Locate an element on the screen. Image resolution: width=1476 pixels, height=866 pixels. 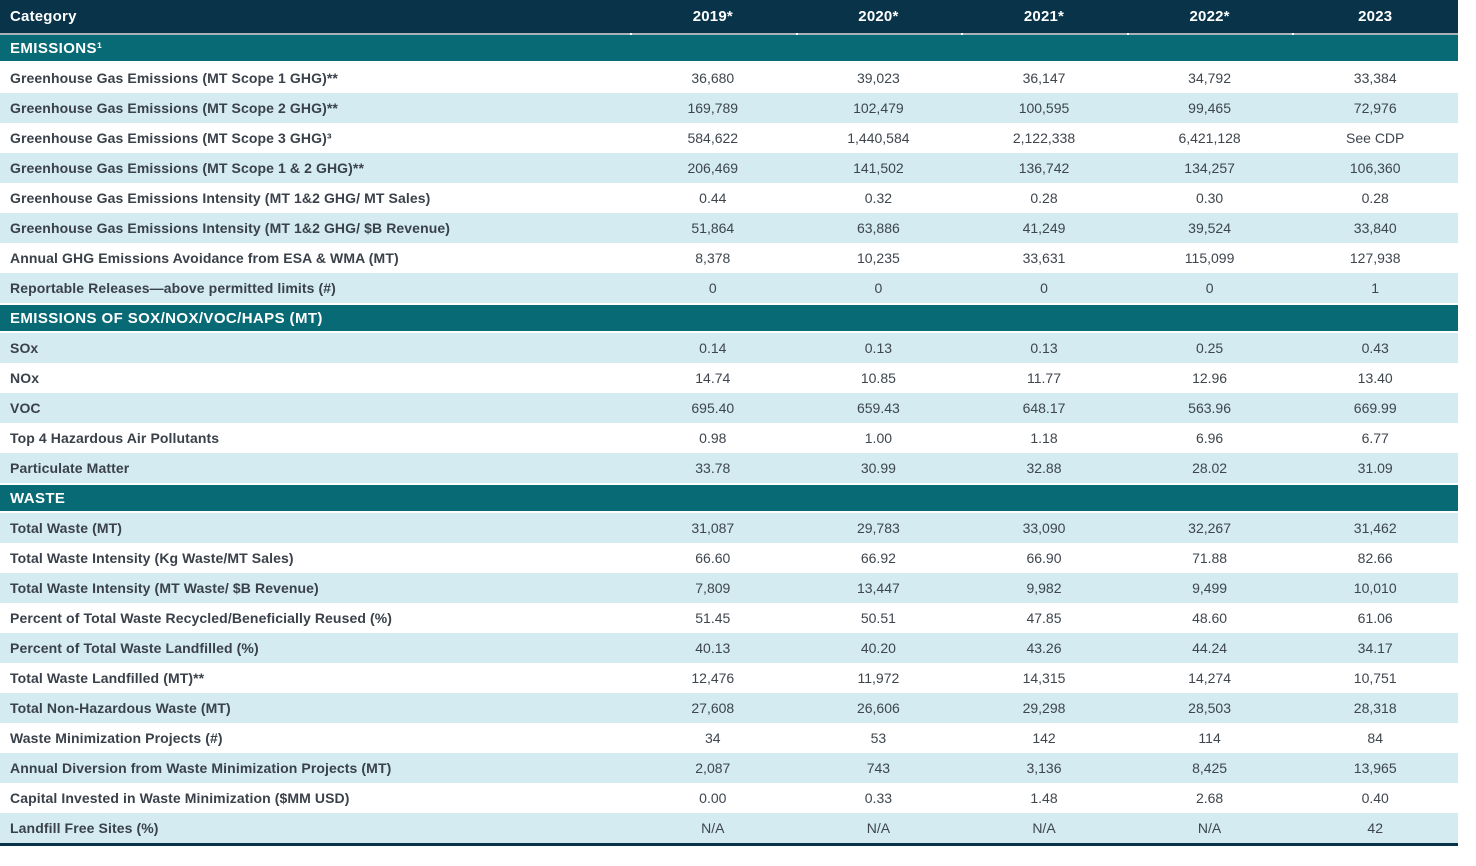
section-header: WASTE is located at coordinates (729, 498).